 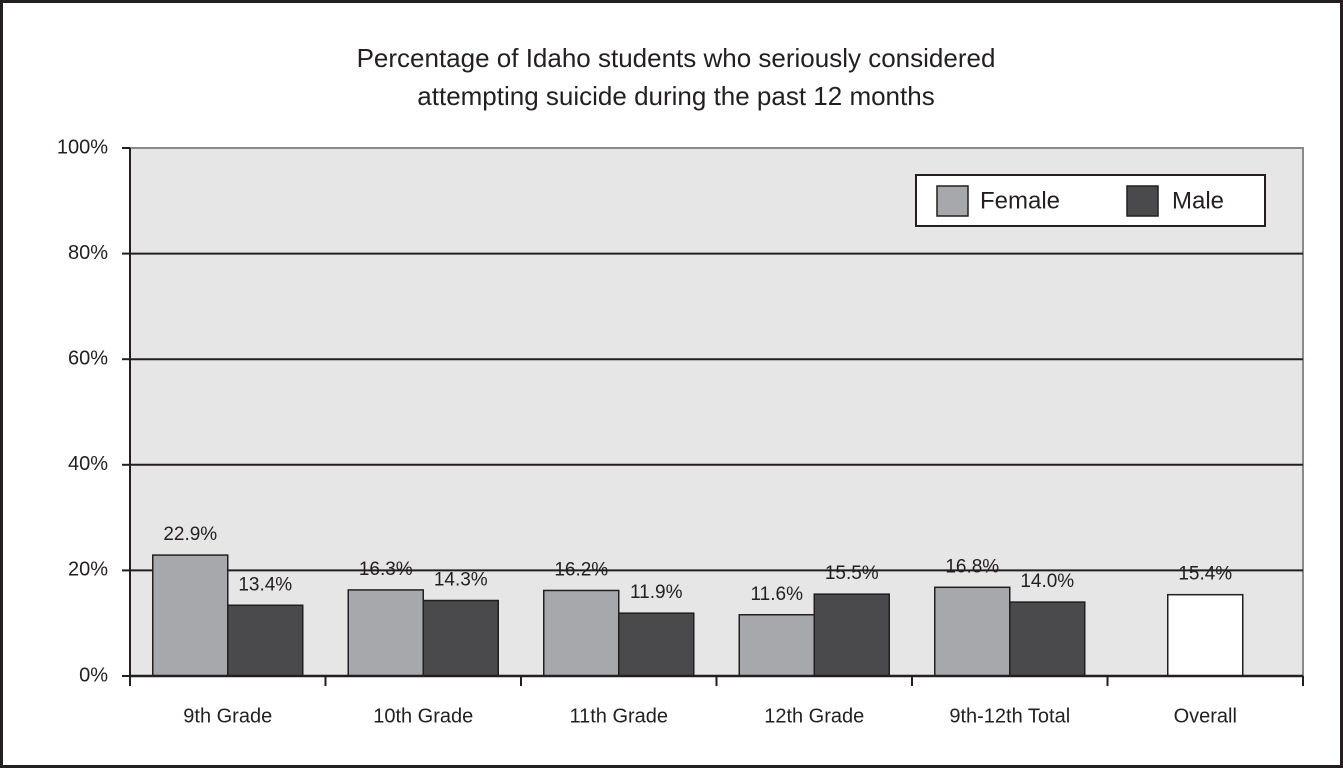 What do you see at coordinates (82, 147) in the screenshot?
I see `y-tick-label: 100%` at bounding box center [82, 147].